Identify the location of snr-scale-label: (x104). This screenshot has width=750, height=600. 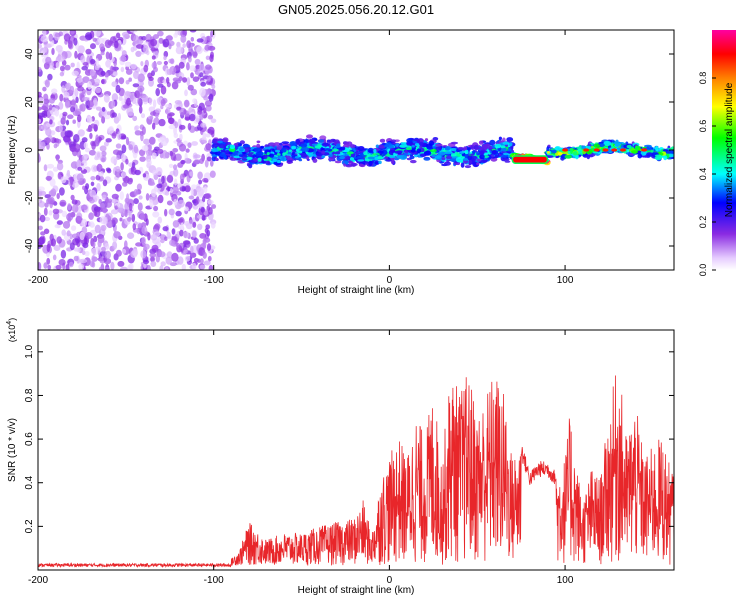
(11, 330).